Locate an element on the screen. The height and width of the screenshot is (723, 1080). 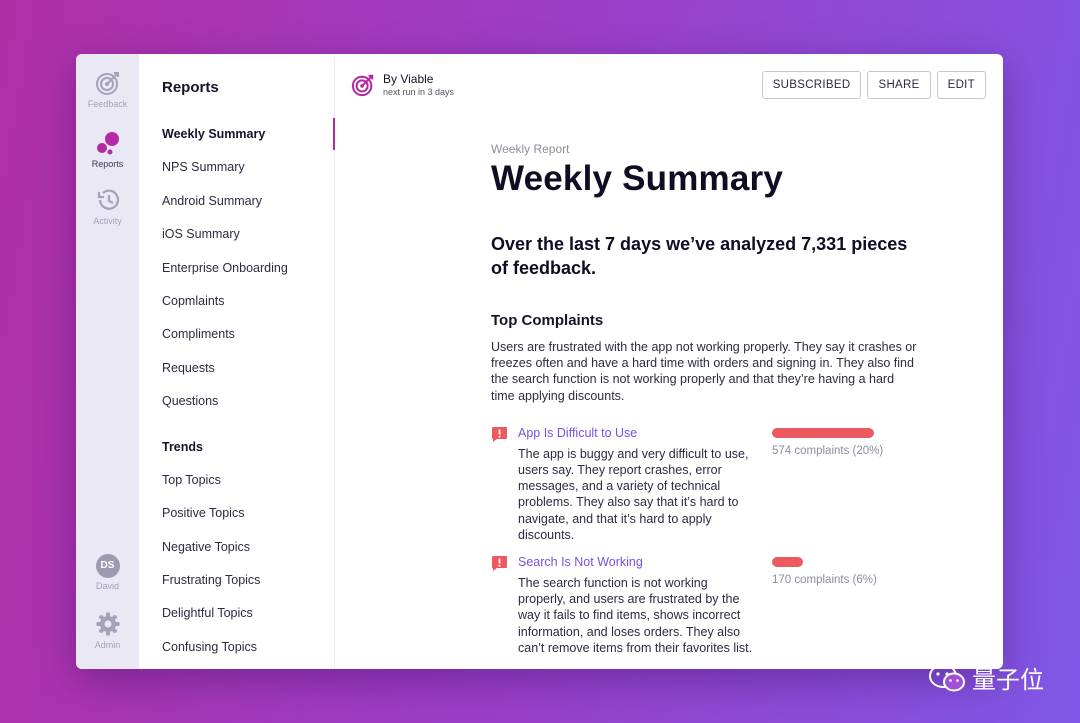
report-actions: SUBSCRIBED SHARE EDIT is located at coordinates (873, 85).